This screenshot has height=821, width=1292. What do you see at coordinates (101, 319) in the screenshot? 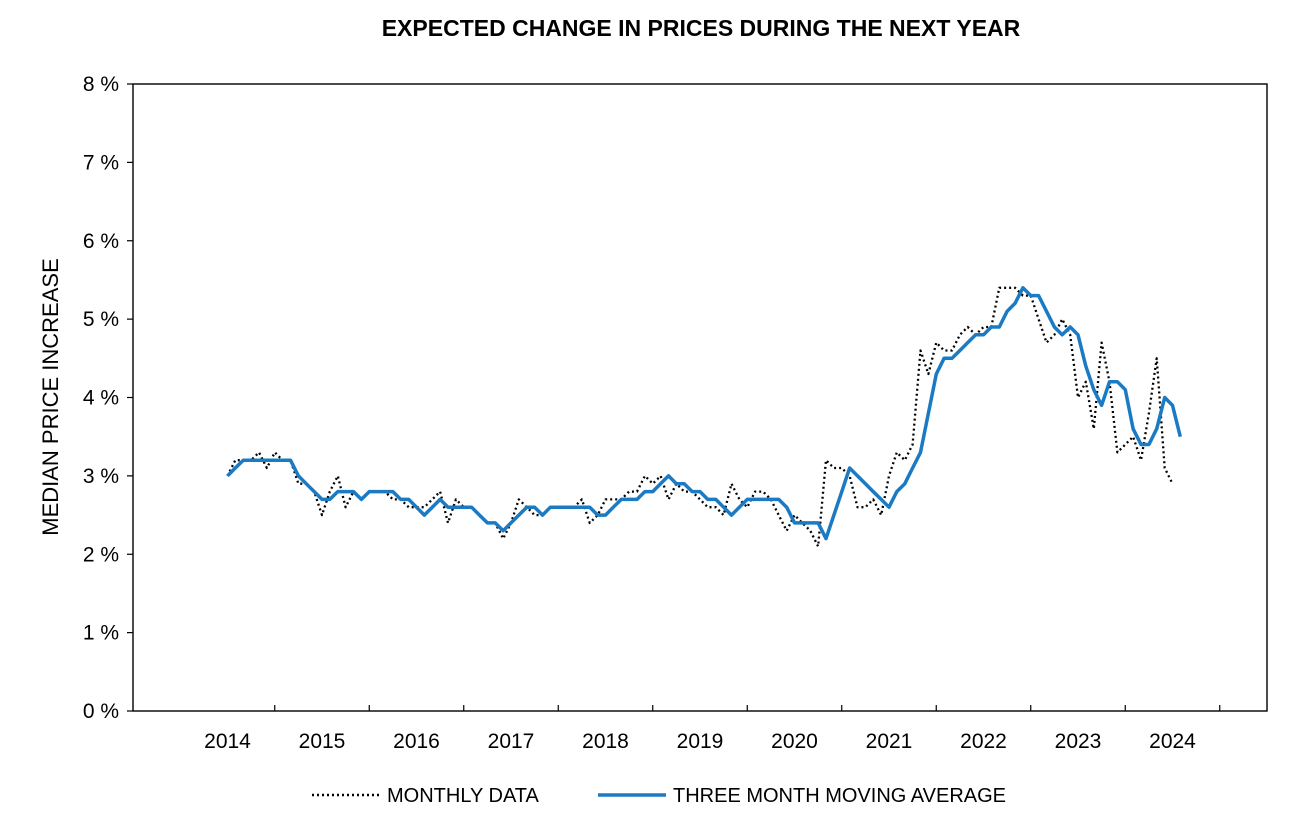
I see `y-tick-label: 5 %` at bounding box center [101, 319].